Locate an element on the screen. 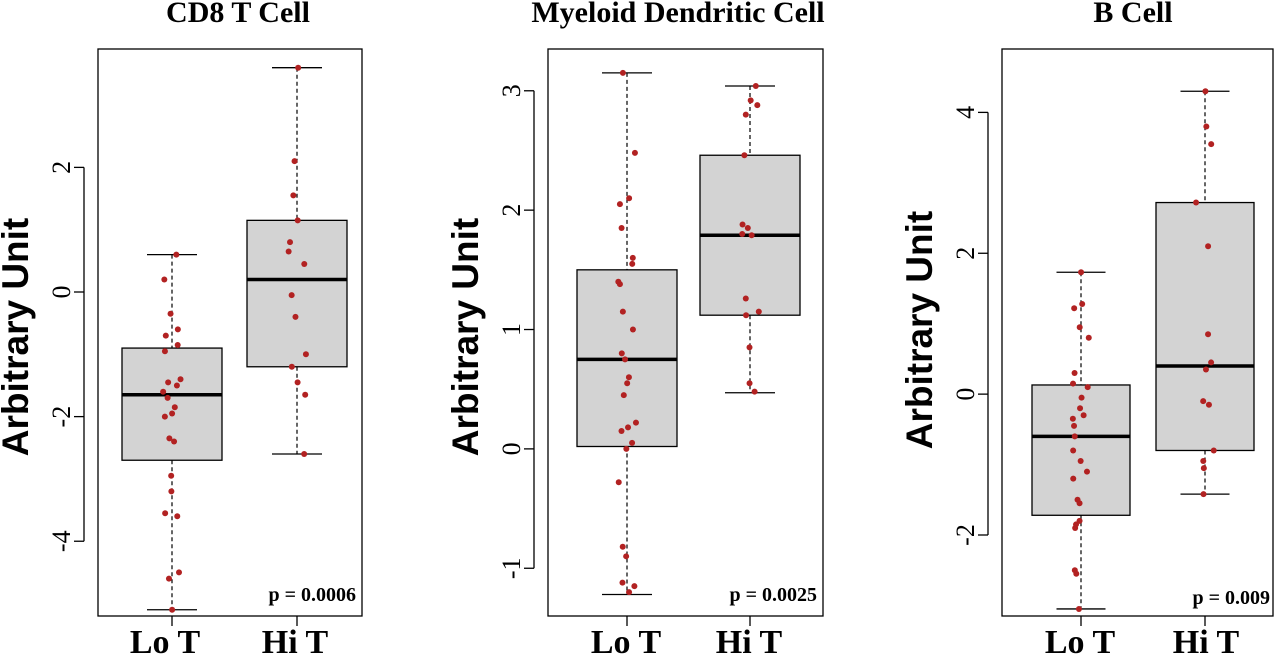 Image resolution: width=1280 pixels, height=656 pixels. y-axis-label: Arbitrary Unit is located at coordinates (18, 337).